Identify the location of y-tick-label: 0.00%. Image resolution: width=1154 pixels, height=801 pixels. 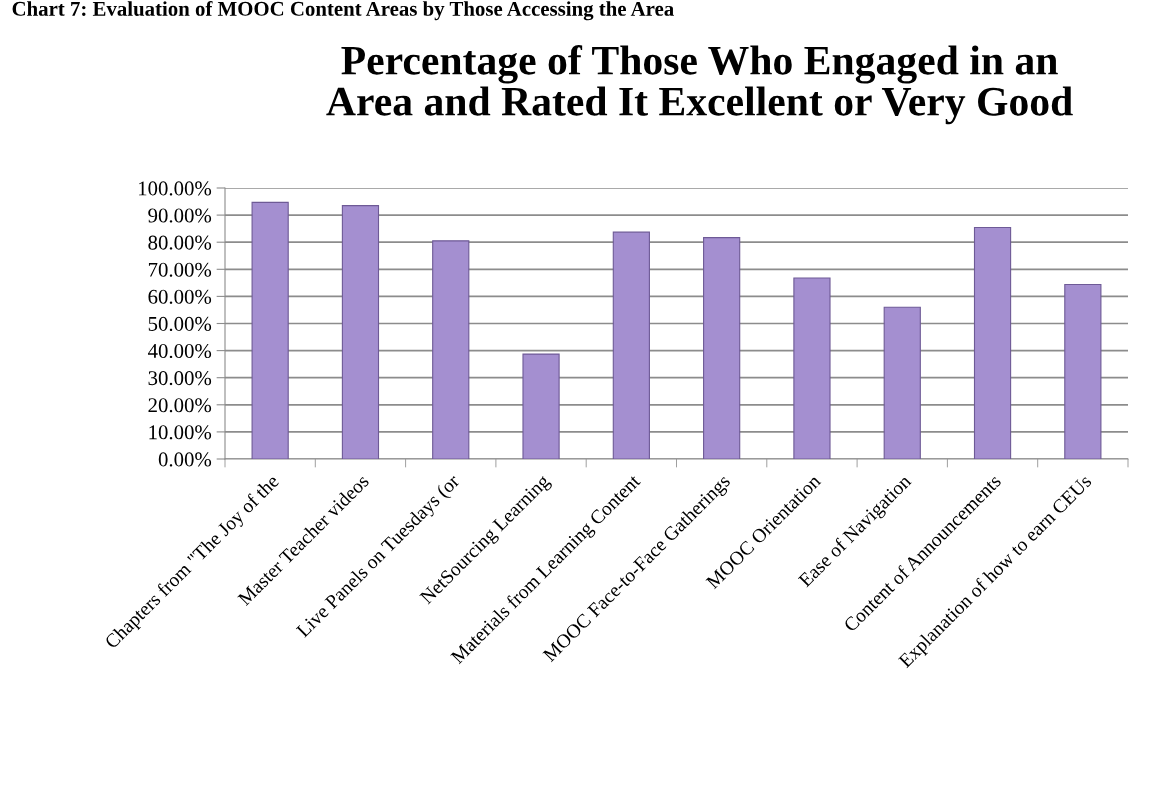
(185, 459).